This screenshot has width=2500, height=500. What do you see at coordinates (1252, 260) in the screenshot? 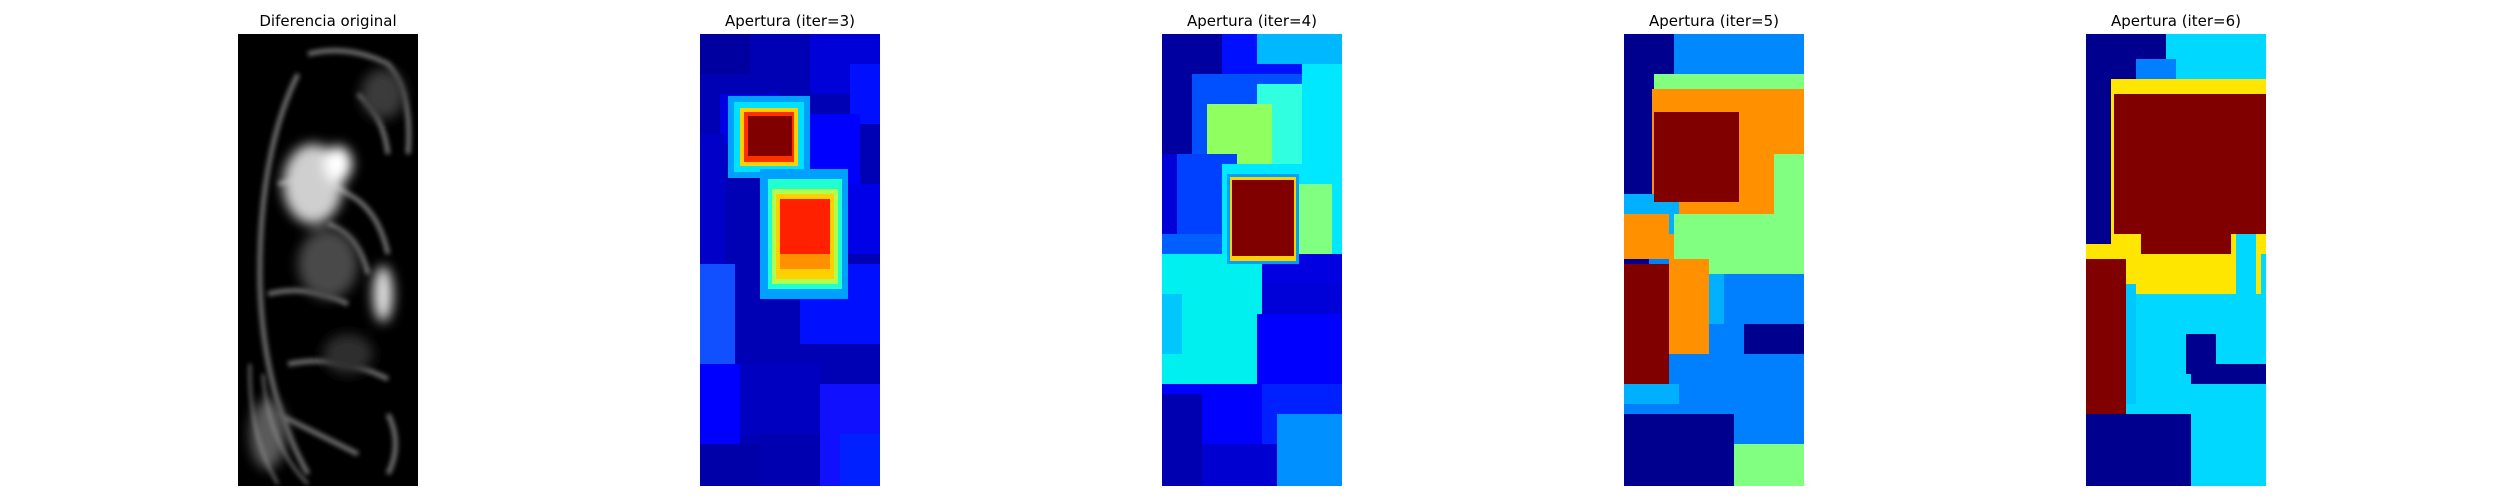
I see `opening-iter-4-image` at bounding box center [1252, 260].